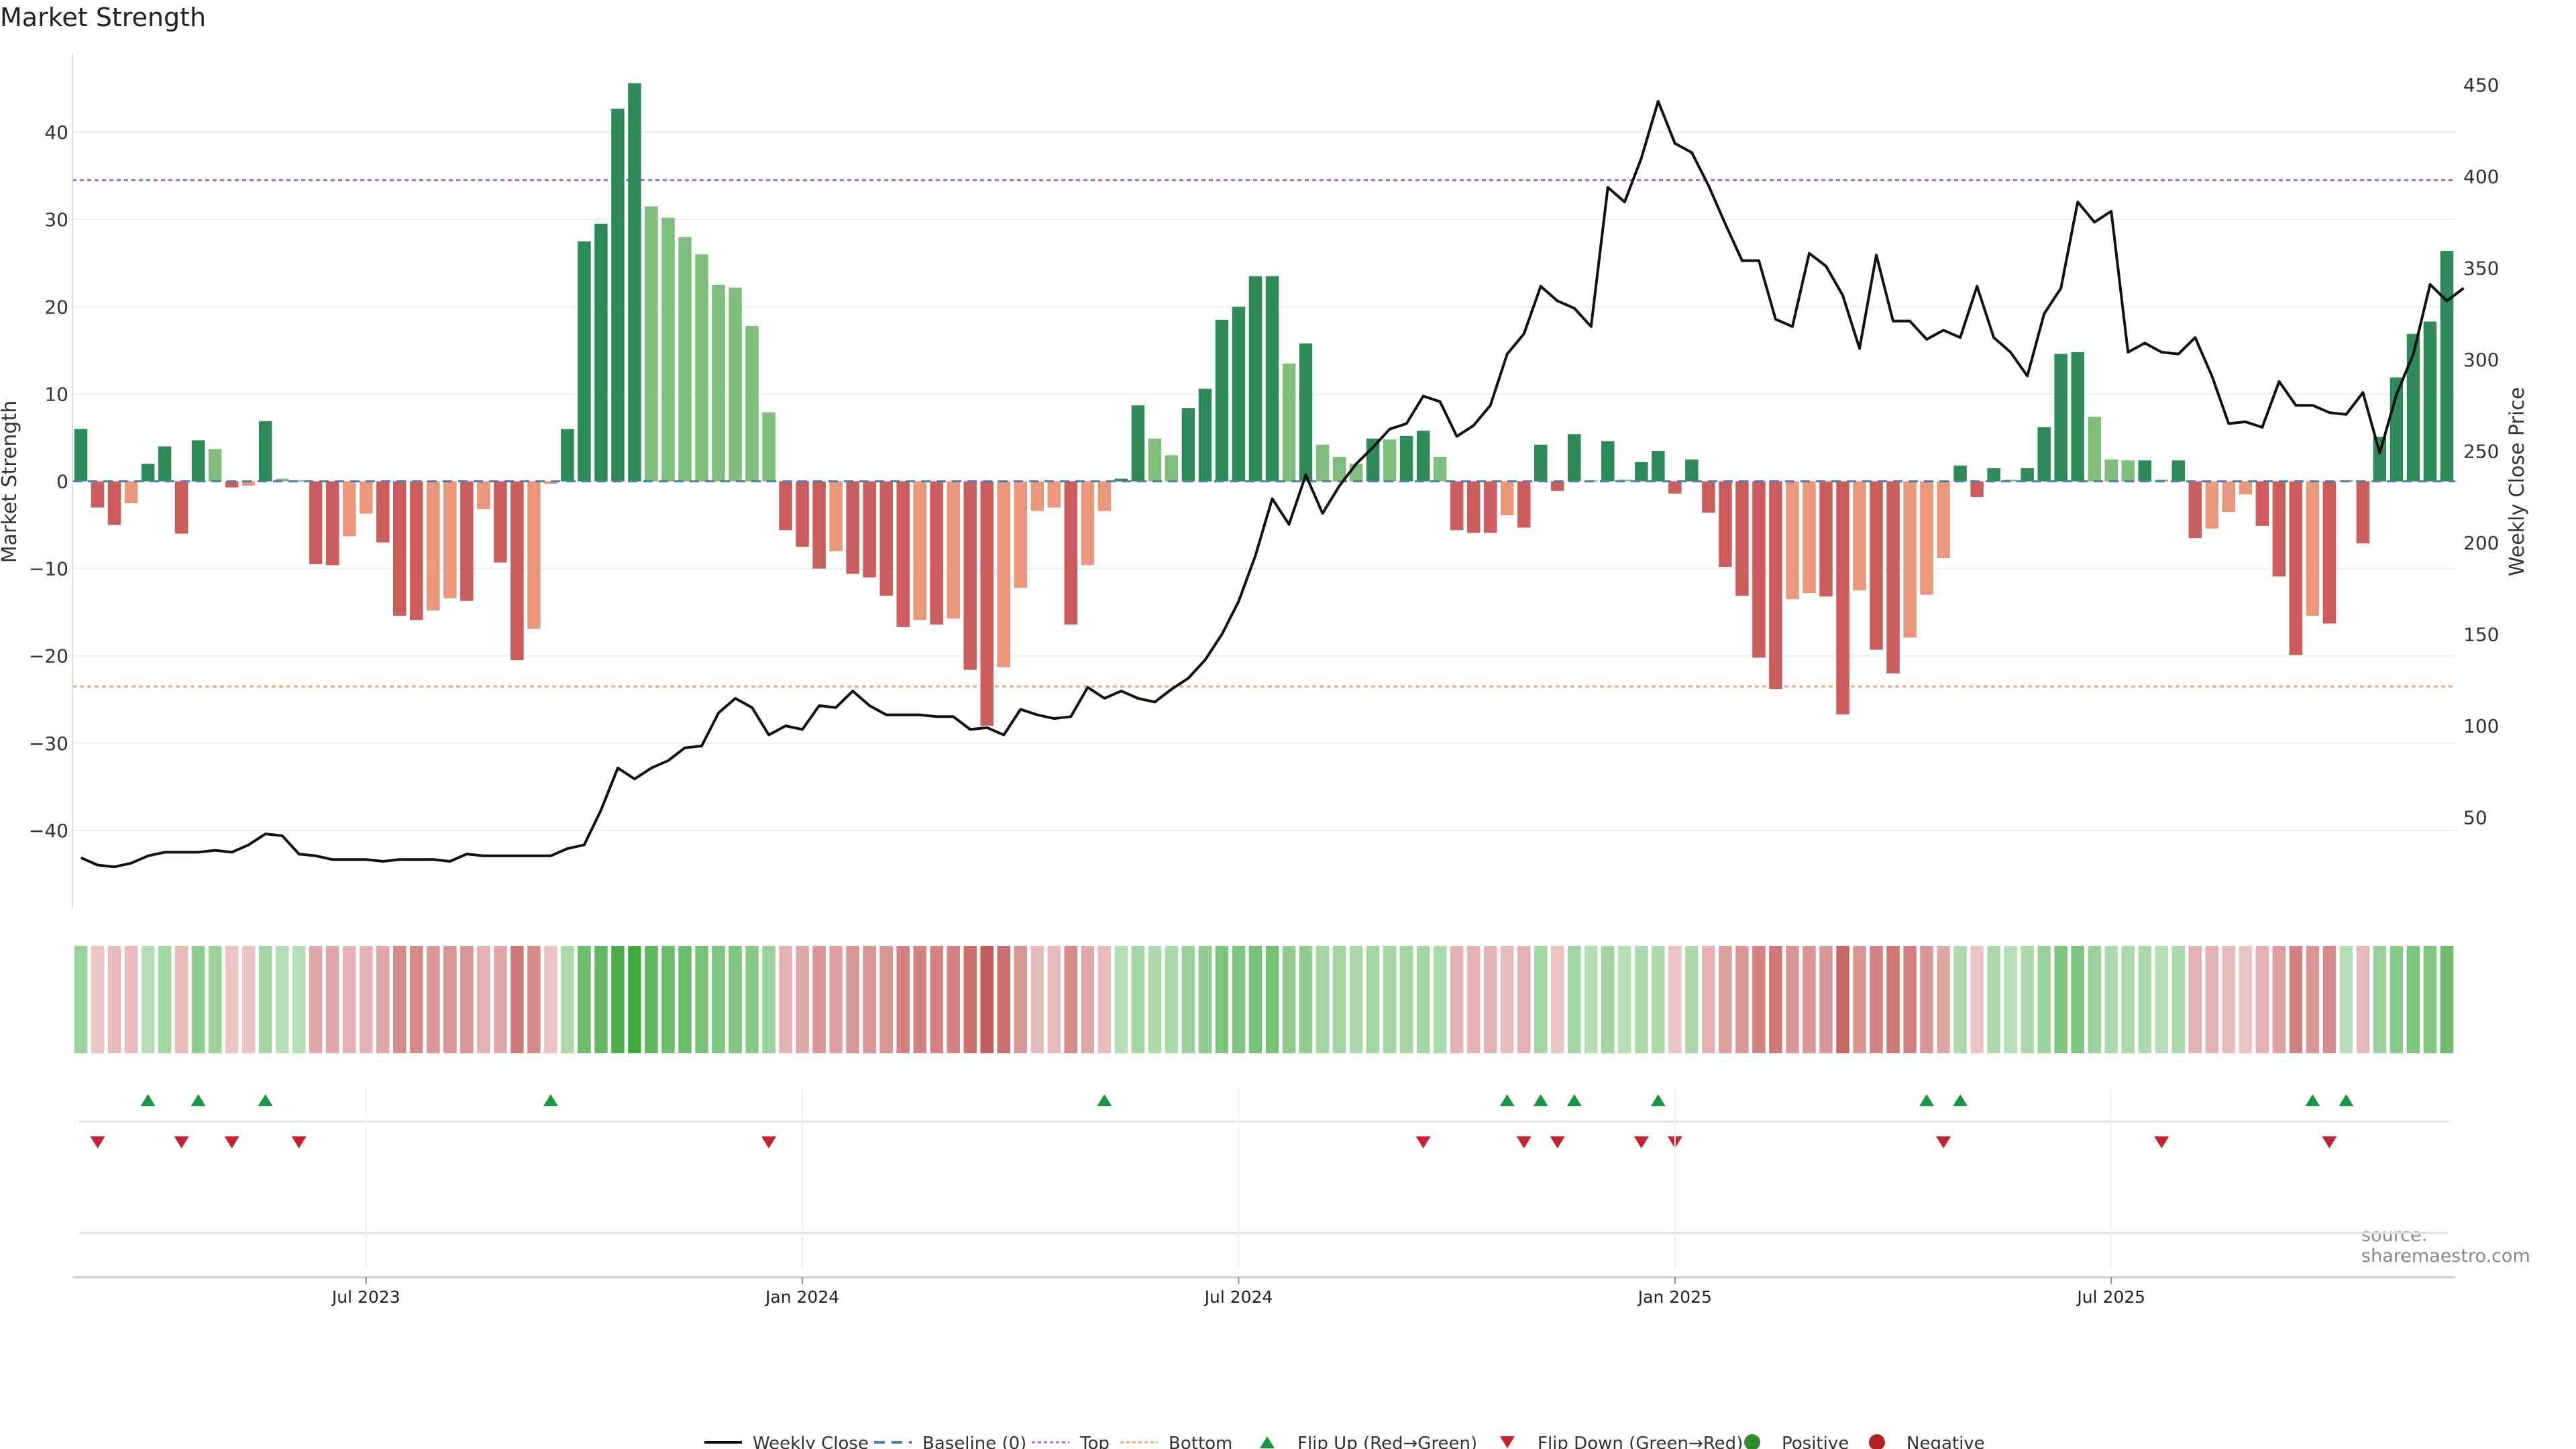  I want to click on legend-item: Flip Up (Red→Green), so click(1368, 1441).